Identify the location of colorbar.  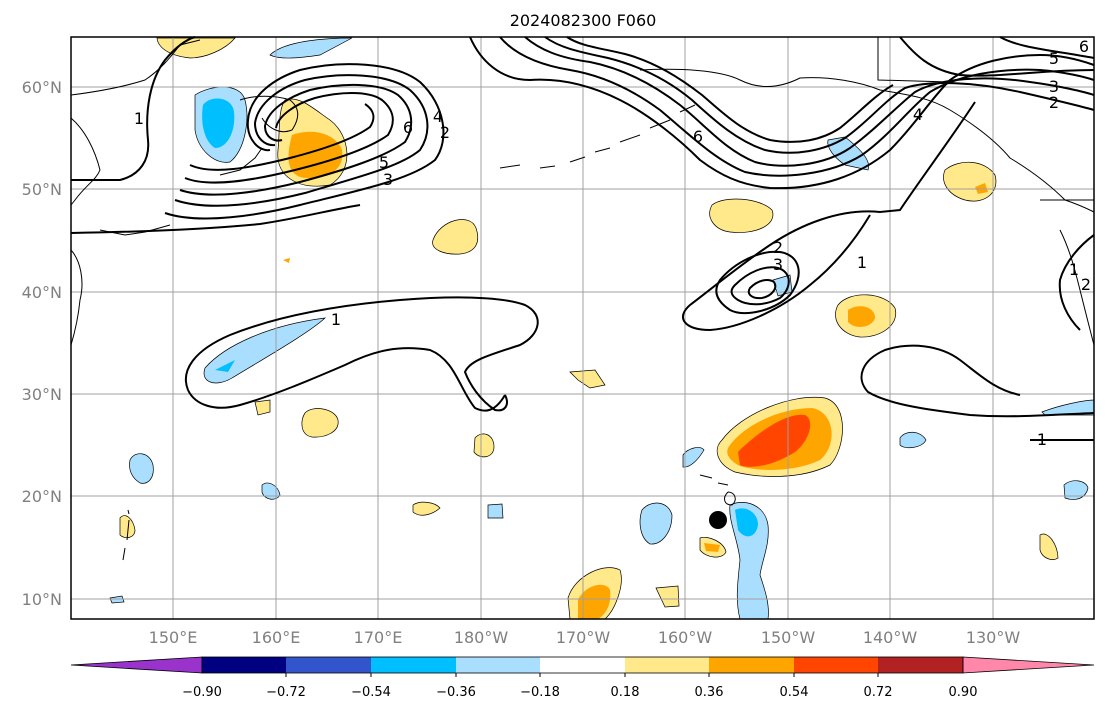
(582, 666).